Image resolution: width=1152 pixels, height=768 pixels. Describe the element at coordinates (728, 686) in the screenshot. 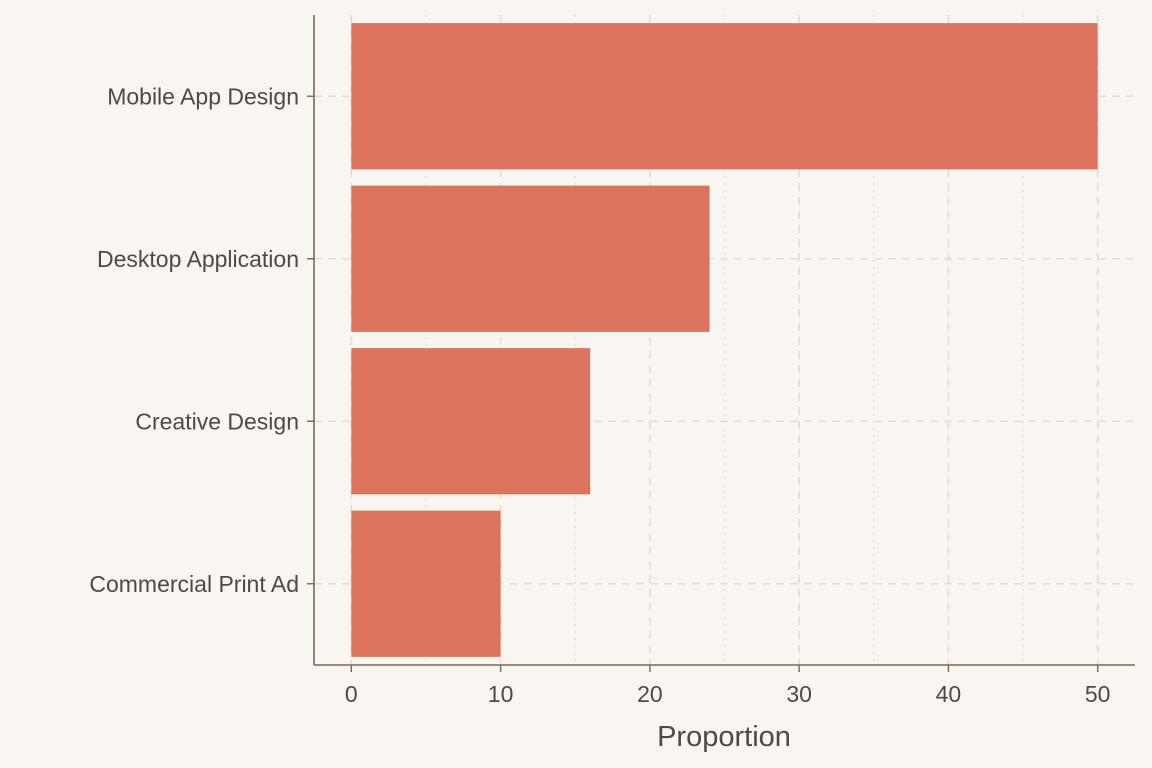

I see `x-ticks: 0 10 20 30 40 50` at that location.